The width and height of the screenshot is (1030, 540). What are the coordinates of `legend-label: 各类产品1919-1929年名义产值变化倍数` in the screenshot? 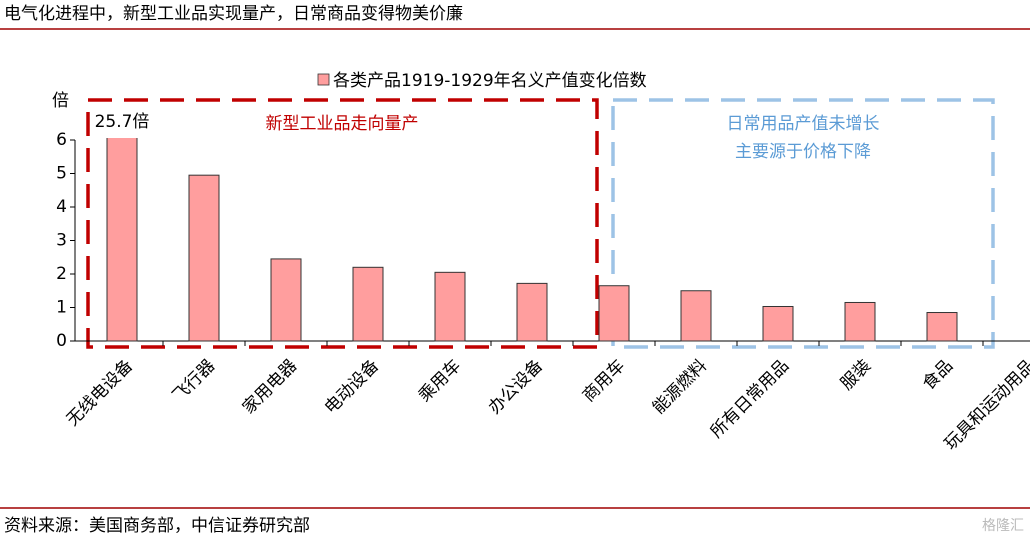 It's located at (490, 81).